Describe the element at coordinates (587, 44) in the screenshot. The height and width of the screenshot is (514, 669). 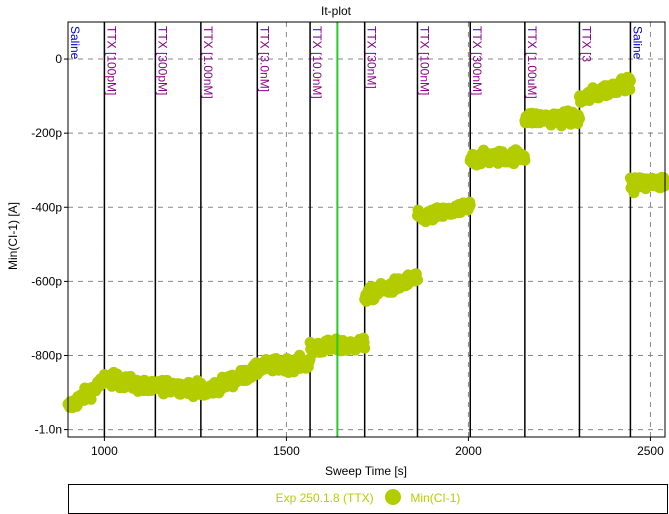
I see `treatment-marker-label: TTX [3` at that location.